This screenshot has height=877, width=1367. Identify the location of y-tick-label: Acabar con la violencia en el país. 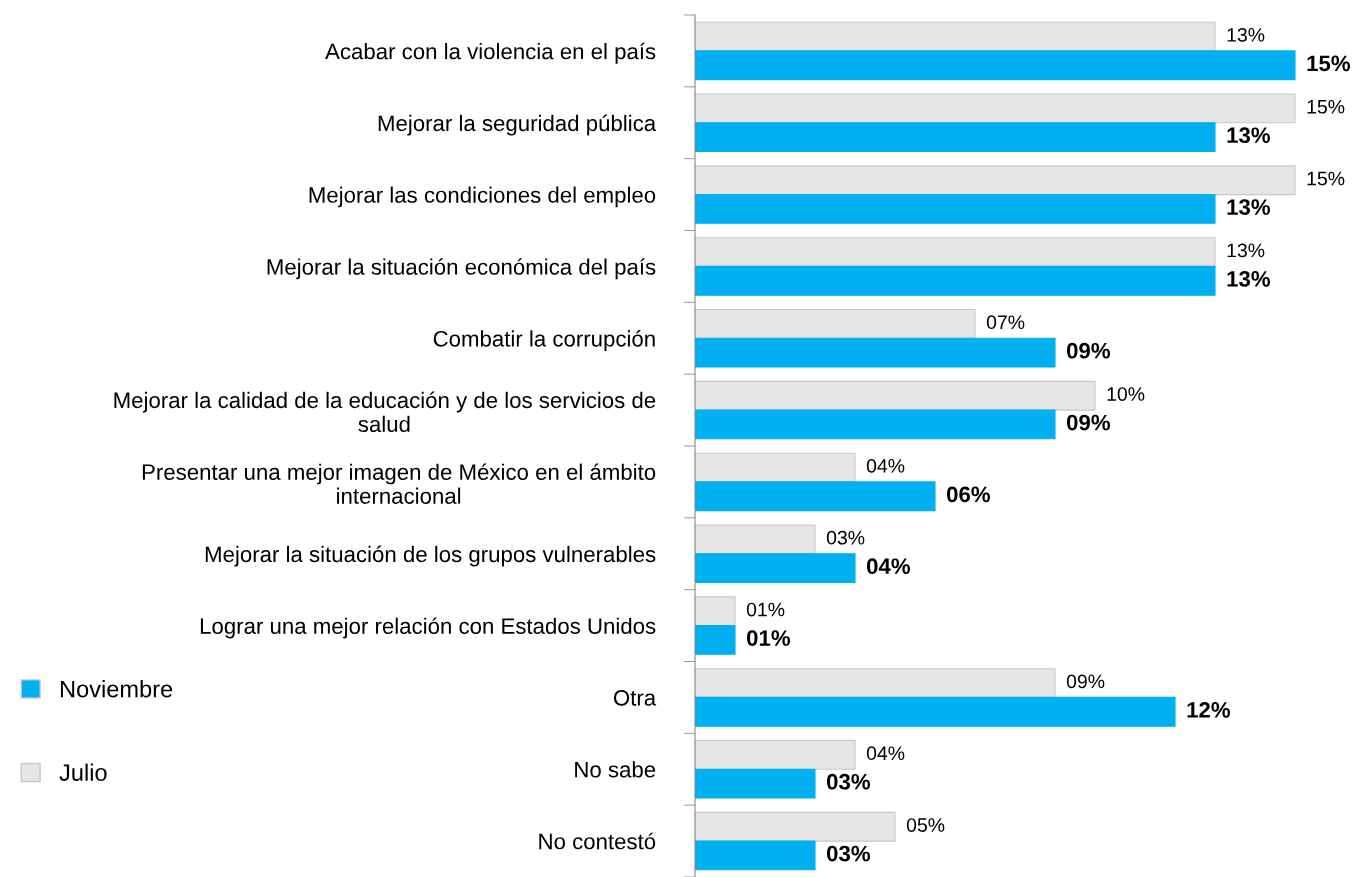
(490, 53).